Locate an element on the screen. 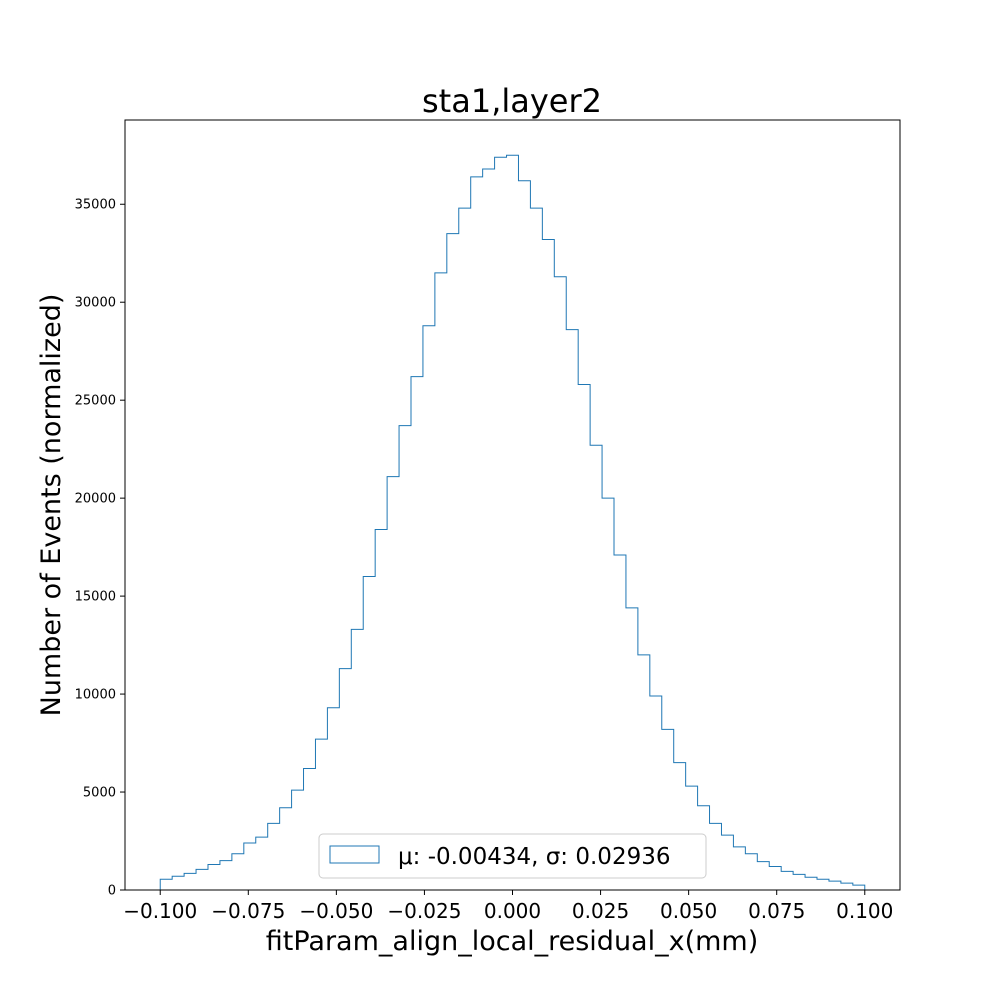 This screenshot has width=1000, height=1000. legend-box is located at coordinates (512, 856).